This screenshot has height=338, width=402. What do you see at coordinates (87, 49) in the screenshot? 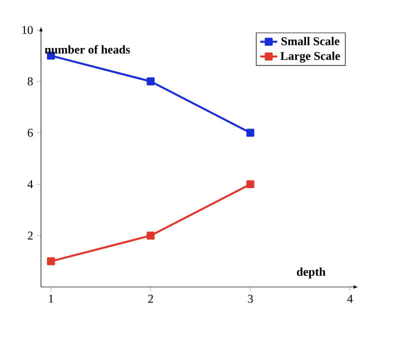
I see `y-axis-title: number of heads` at bounding box center [87, 49].